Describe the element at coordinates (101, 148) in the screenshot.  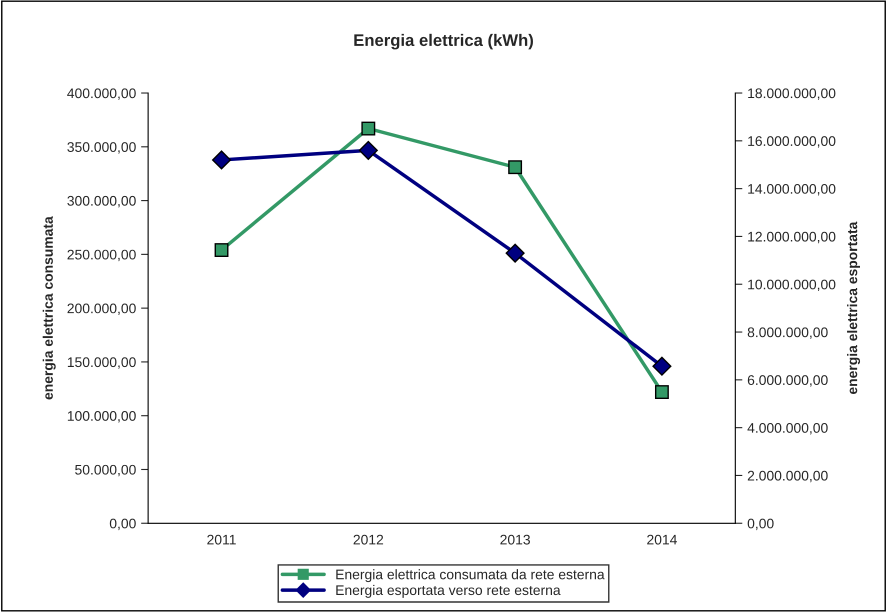
I see `y-tick-label: 350.000,00` at that location.